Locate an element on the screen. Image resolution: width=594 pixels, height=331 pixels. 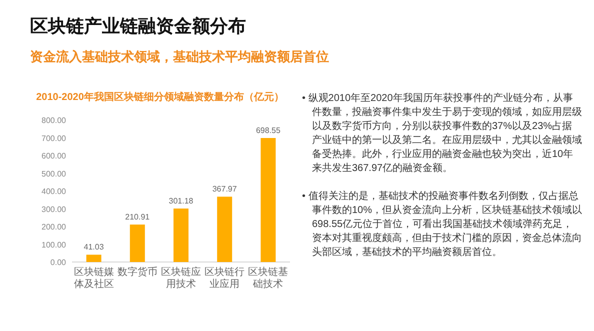
y-tick-label: 600.00 is located at coordinates (54, 156).